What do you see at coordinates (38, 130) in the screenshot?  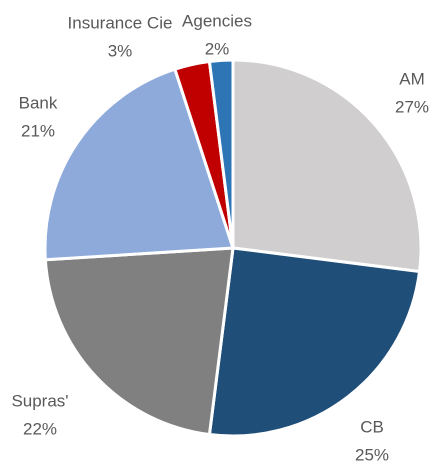 I see `slice-value-label: 21%` at bounding box center [38, 130].